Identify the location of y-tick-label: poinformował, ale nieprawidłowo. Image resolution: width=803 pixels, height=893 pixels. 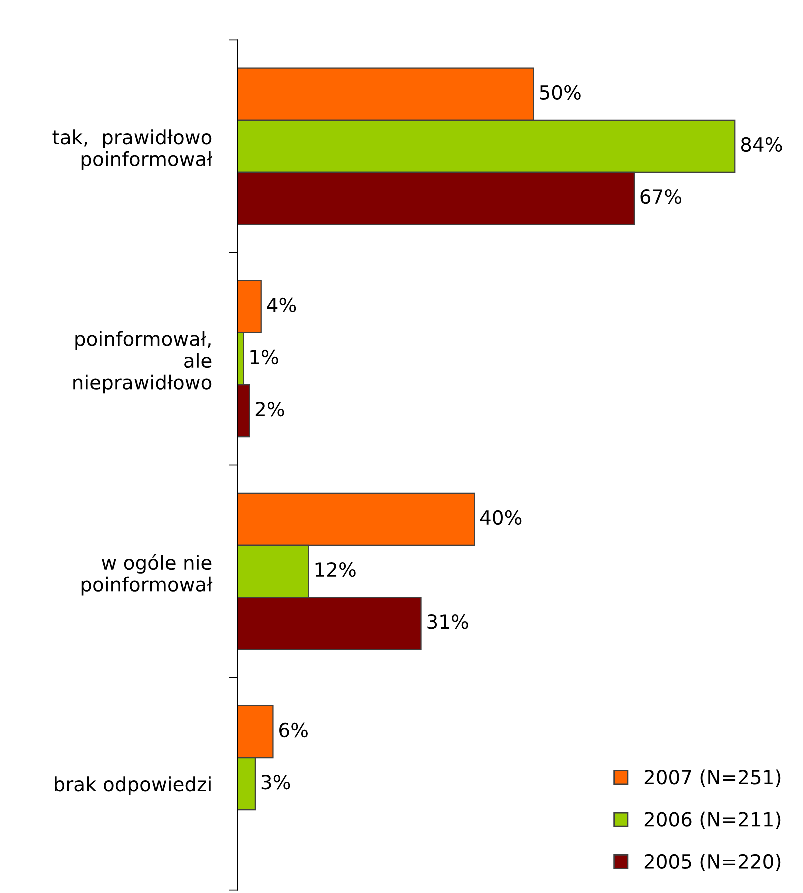
(143, 362).